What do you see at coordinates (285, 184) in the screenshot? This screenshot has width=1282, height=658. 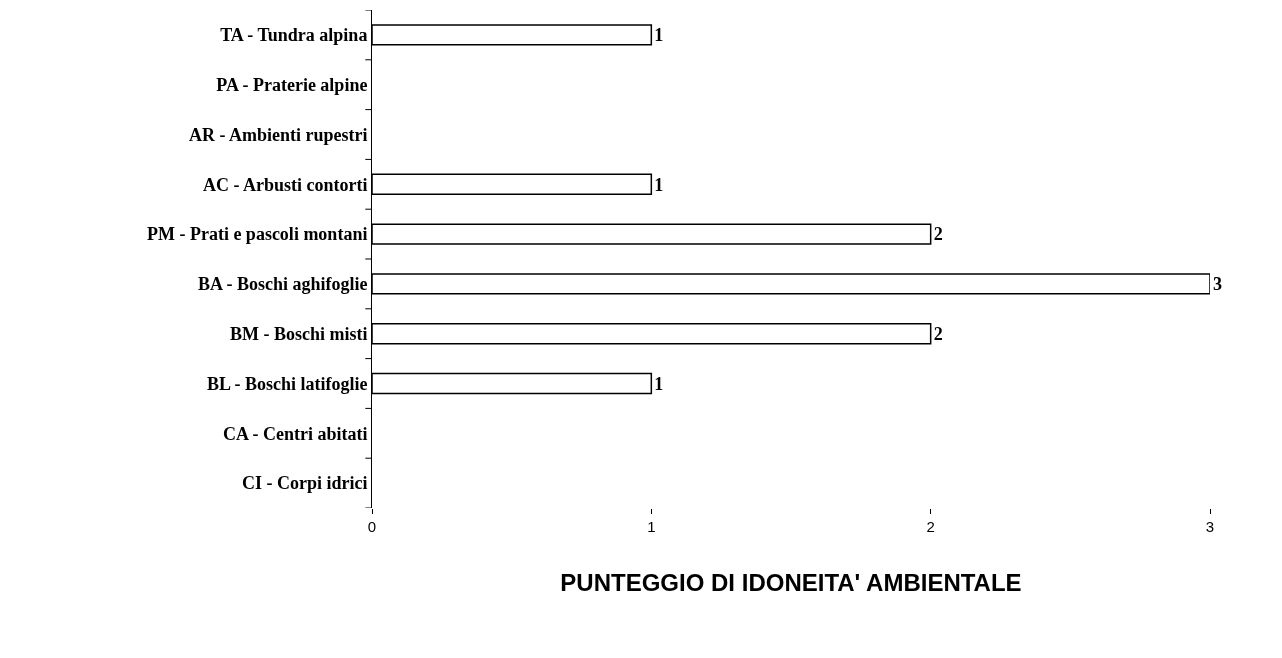 I see `y-tick-label: AC - Arbusti contorti` at bounding box center [285, 184].